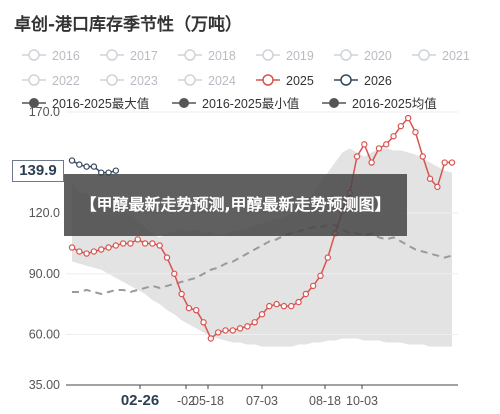 The image size is (500, 414). I want to click on y-tick-label: 120.0, so click(44, 213).